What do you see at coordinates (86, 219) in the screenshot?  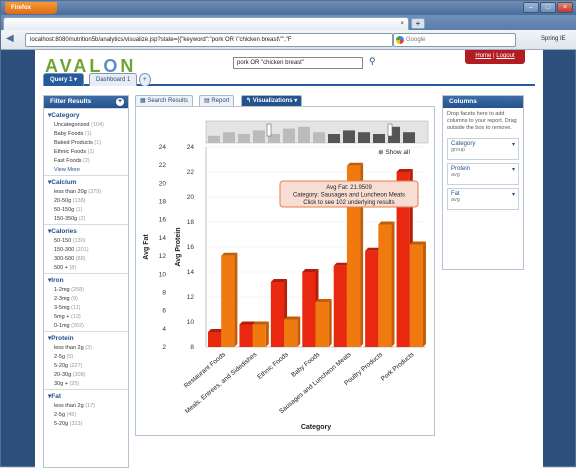 I see `facet-item: 150-350g (2)` at bounding box center [86, 219].